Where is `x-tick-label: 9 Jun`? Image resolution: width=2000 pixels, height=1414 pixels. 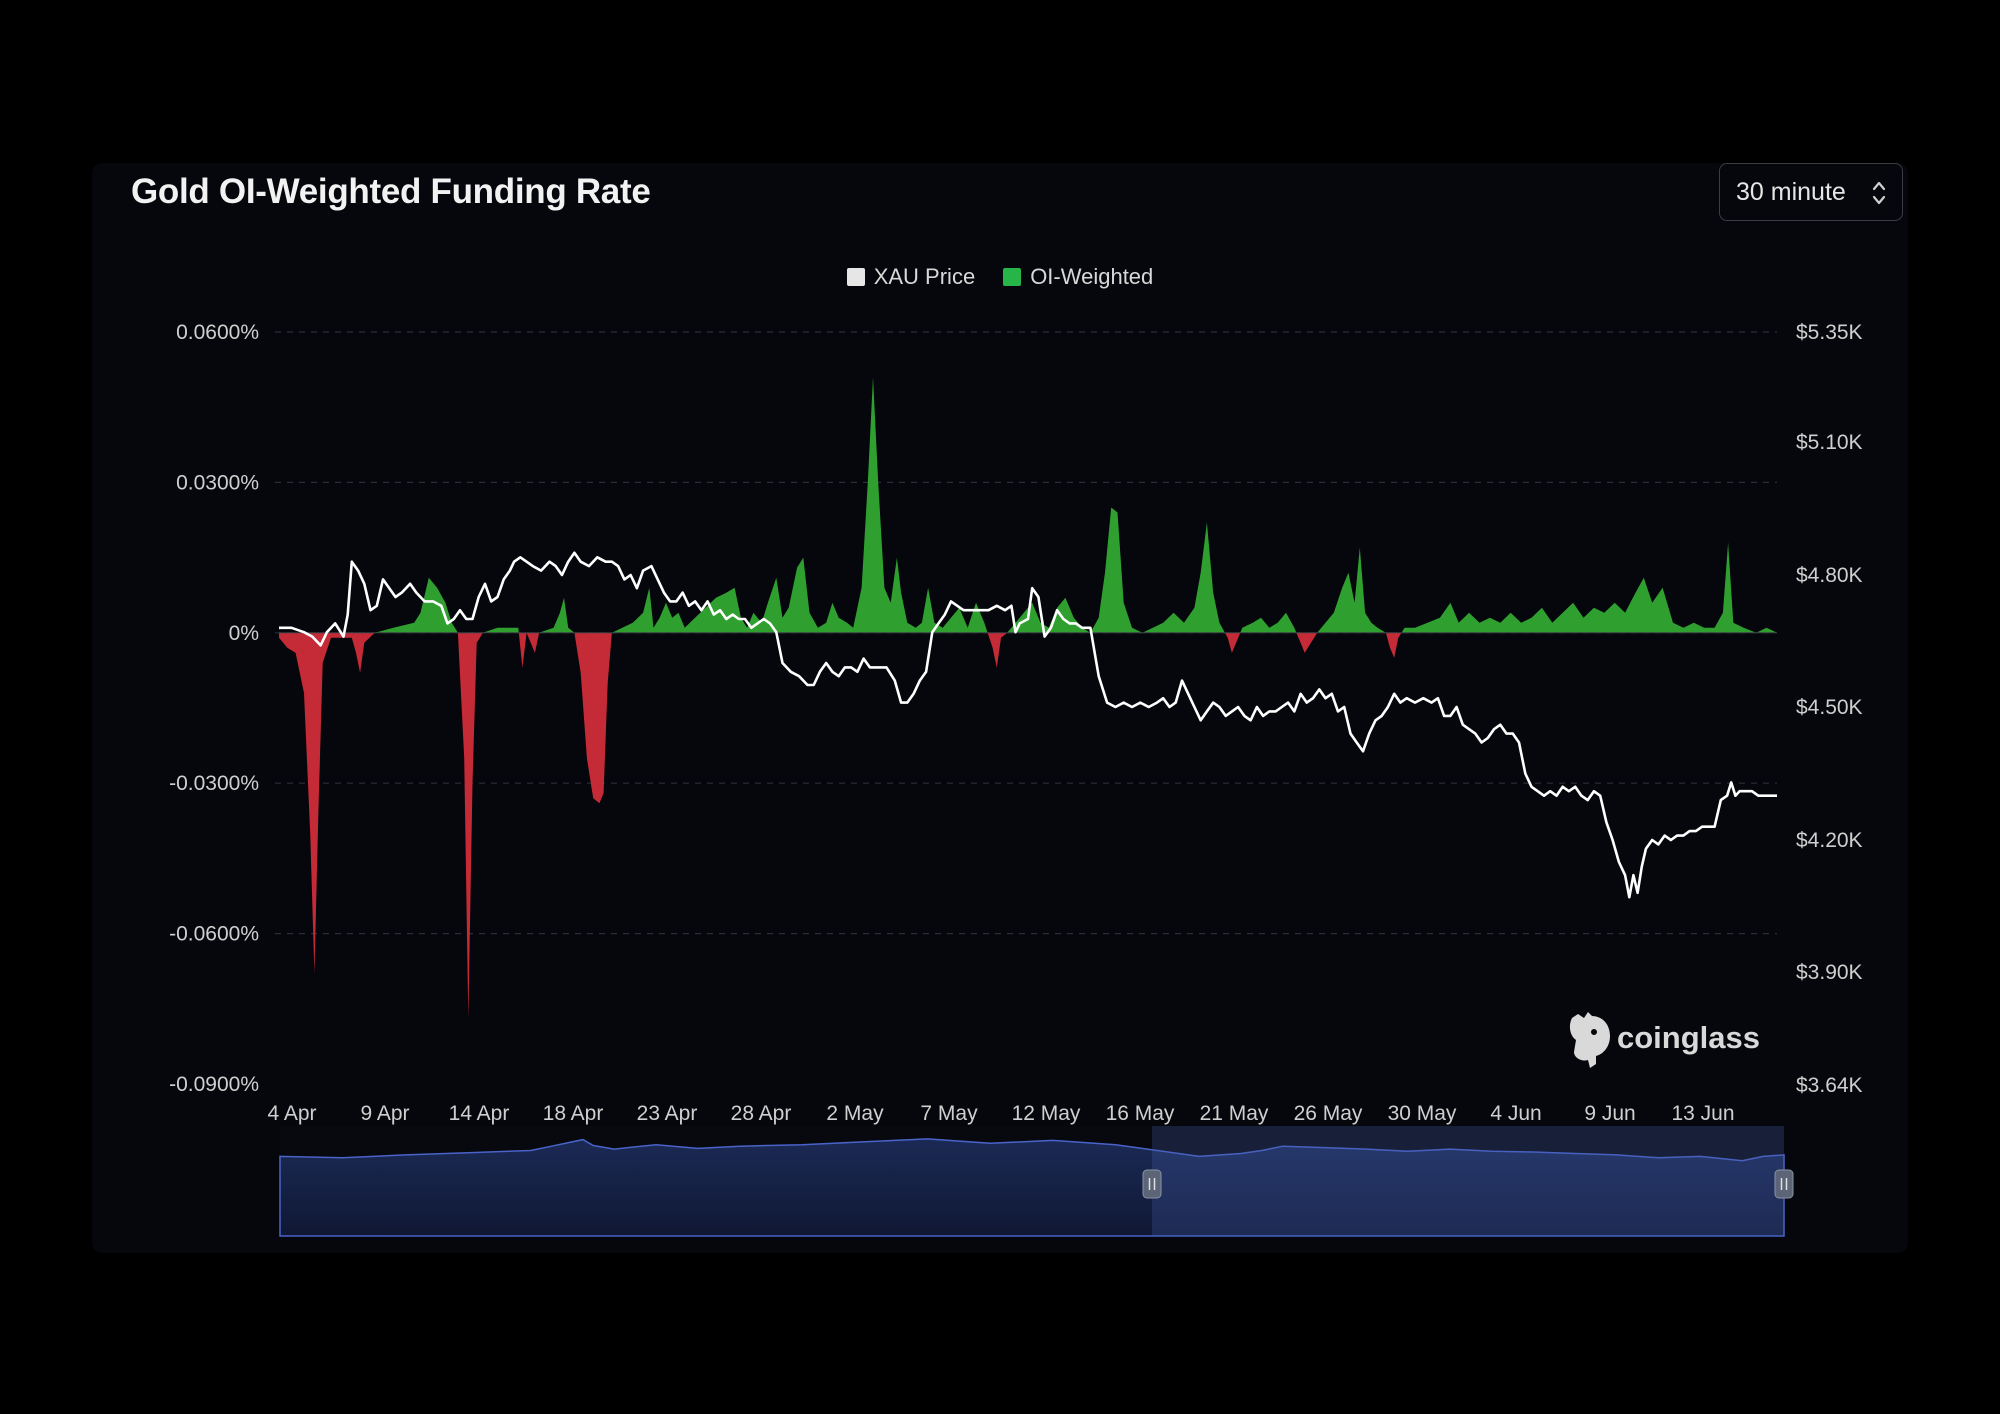
x-tick-label: 9 Jun is located at coordinates (1609, 1113).